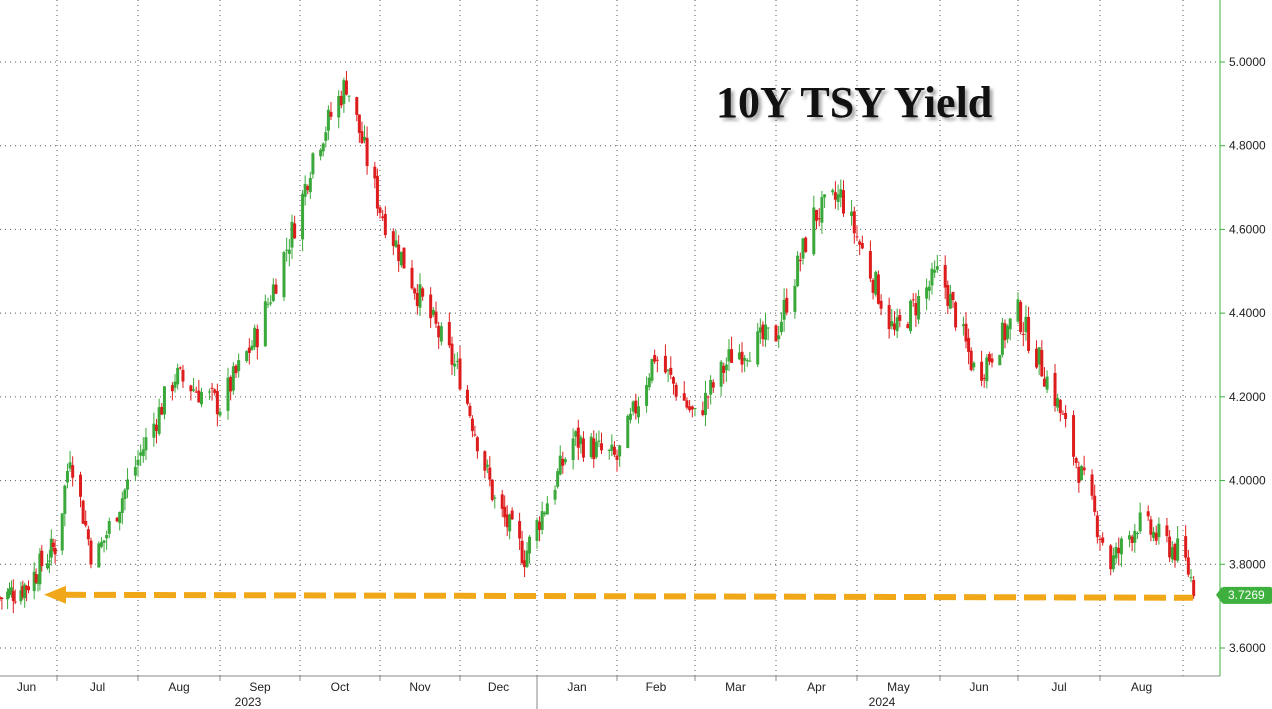 The image size is (1272, 709). What do you see at coordinates (55, 595) in the screenshot?
I see `reference-arrow-icon` at bounding box center [55, 595].